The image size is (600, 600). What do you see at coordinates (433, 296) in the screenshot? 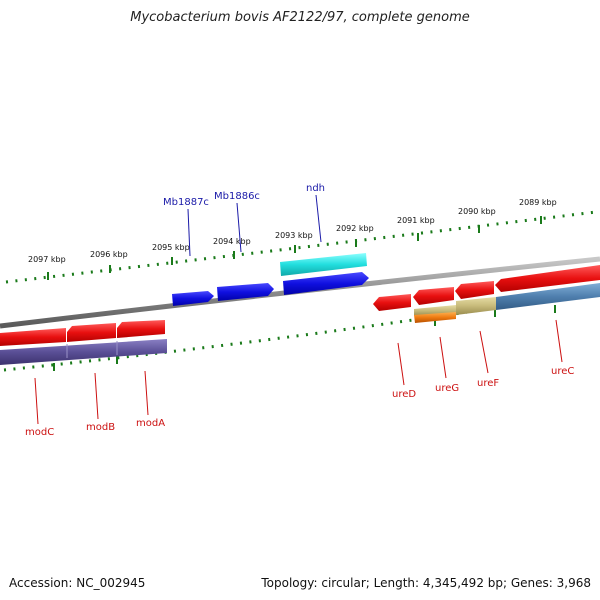
I see `gene-arrow-ureg` at bounding box center [433, 296].